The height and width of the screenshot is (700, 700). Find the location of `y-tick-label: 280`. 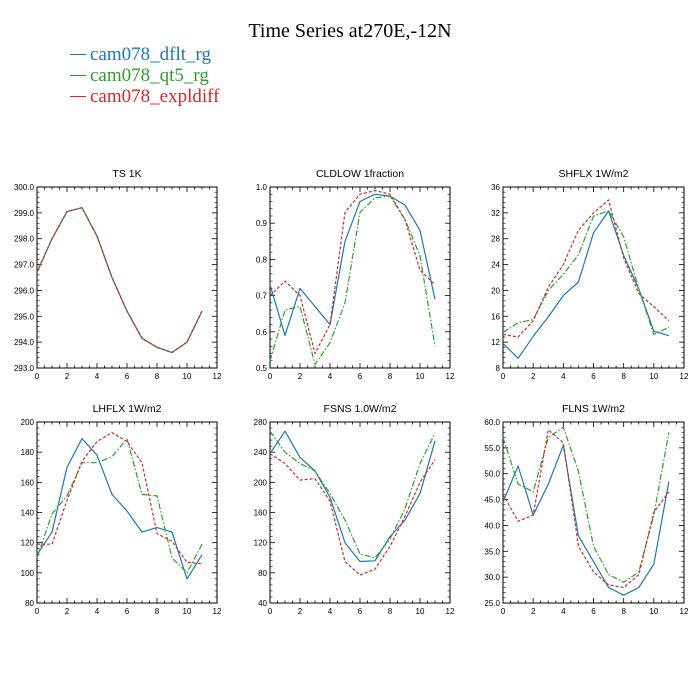

y-tick-label: 280 is located at coordinates (261, 422).